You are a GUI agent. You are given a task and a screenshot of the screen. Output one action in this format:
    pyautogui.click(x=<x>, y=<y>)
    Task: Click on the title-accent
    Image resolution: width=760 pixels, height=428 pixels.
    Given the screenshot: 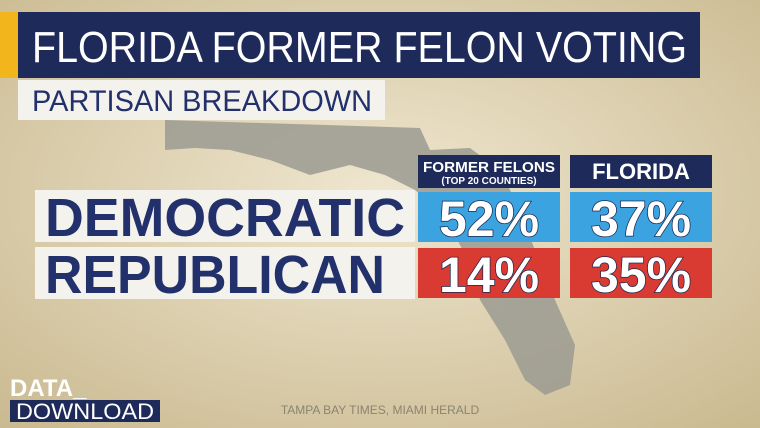 What is the action you would take?
    pyautogui.click(x=9, y=45)
    